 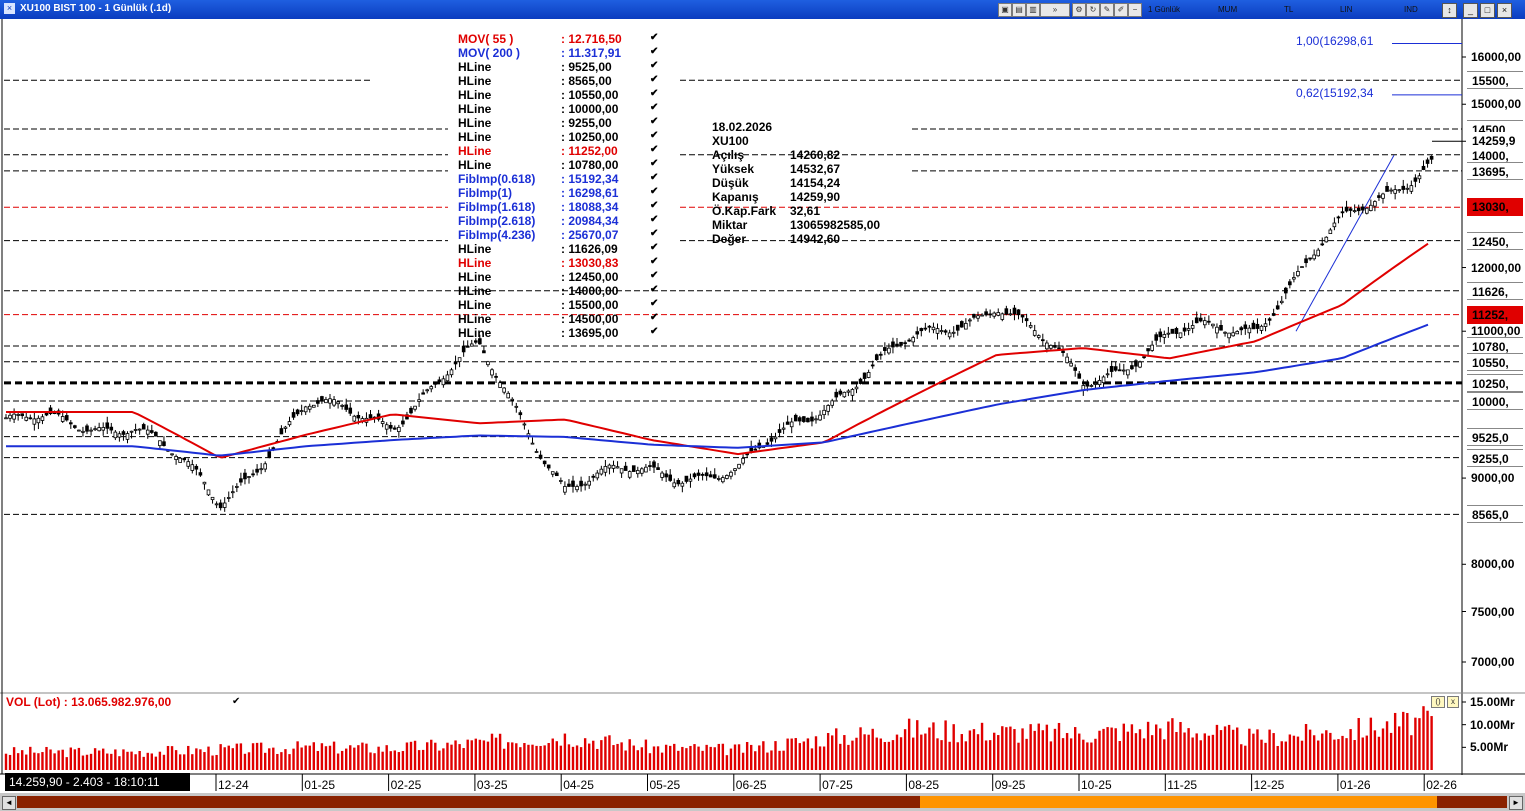 What do you see at coordinates (89, 702) in the screenshot?
I see `volume-legend: VOL (Lot) : 13.065.982.976,00` at bounding box center [89, 702].